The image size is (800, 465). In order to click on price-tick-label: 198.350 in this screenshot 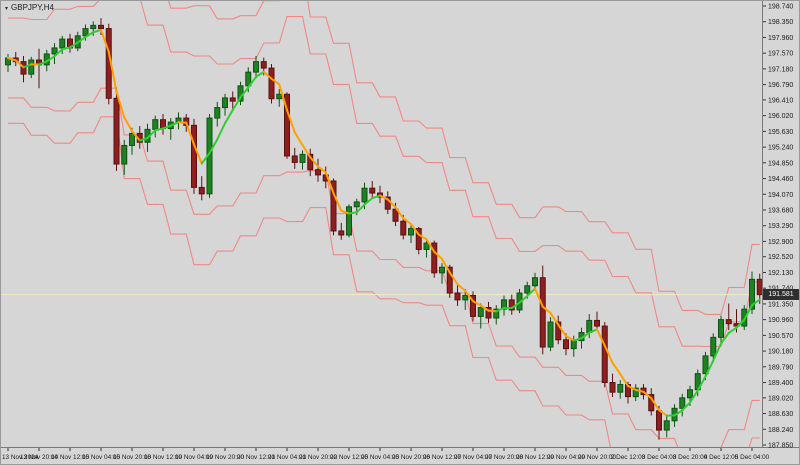, I will do `click(780, 22)`.